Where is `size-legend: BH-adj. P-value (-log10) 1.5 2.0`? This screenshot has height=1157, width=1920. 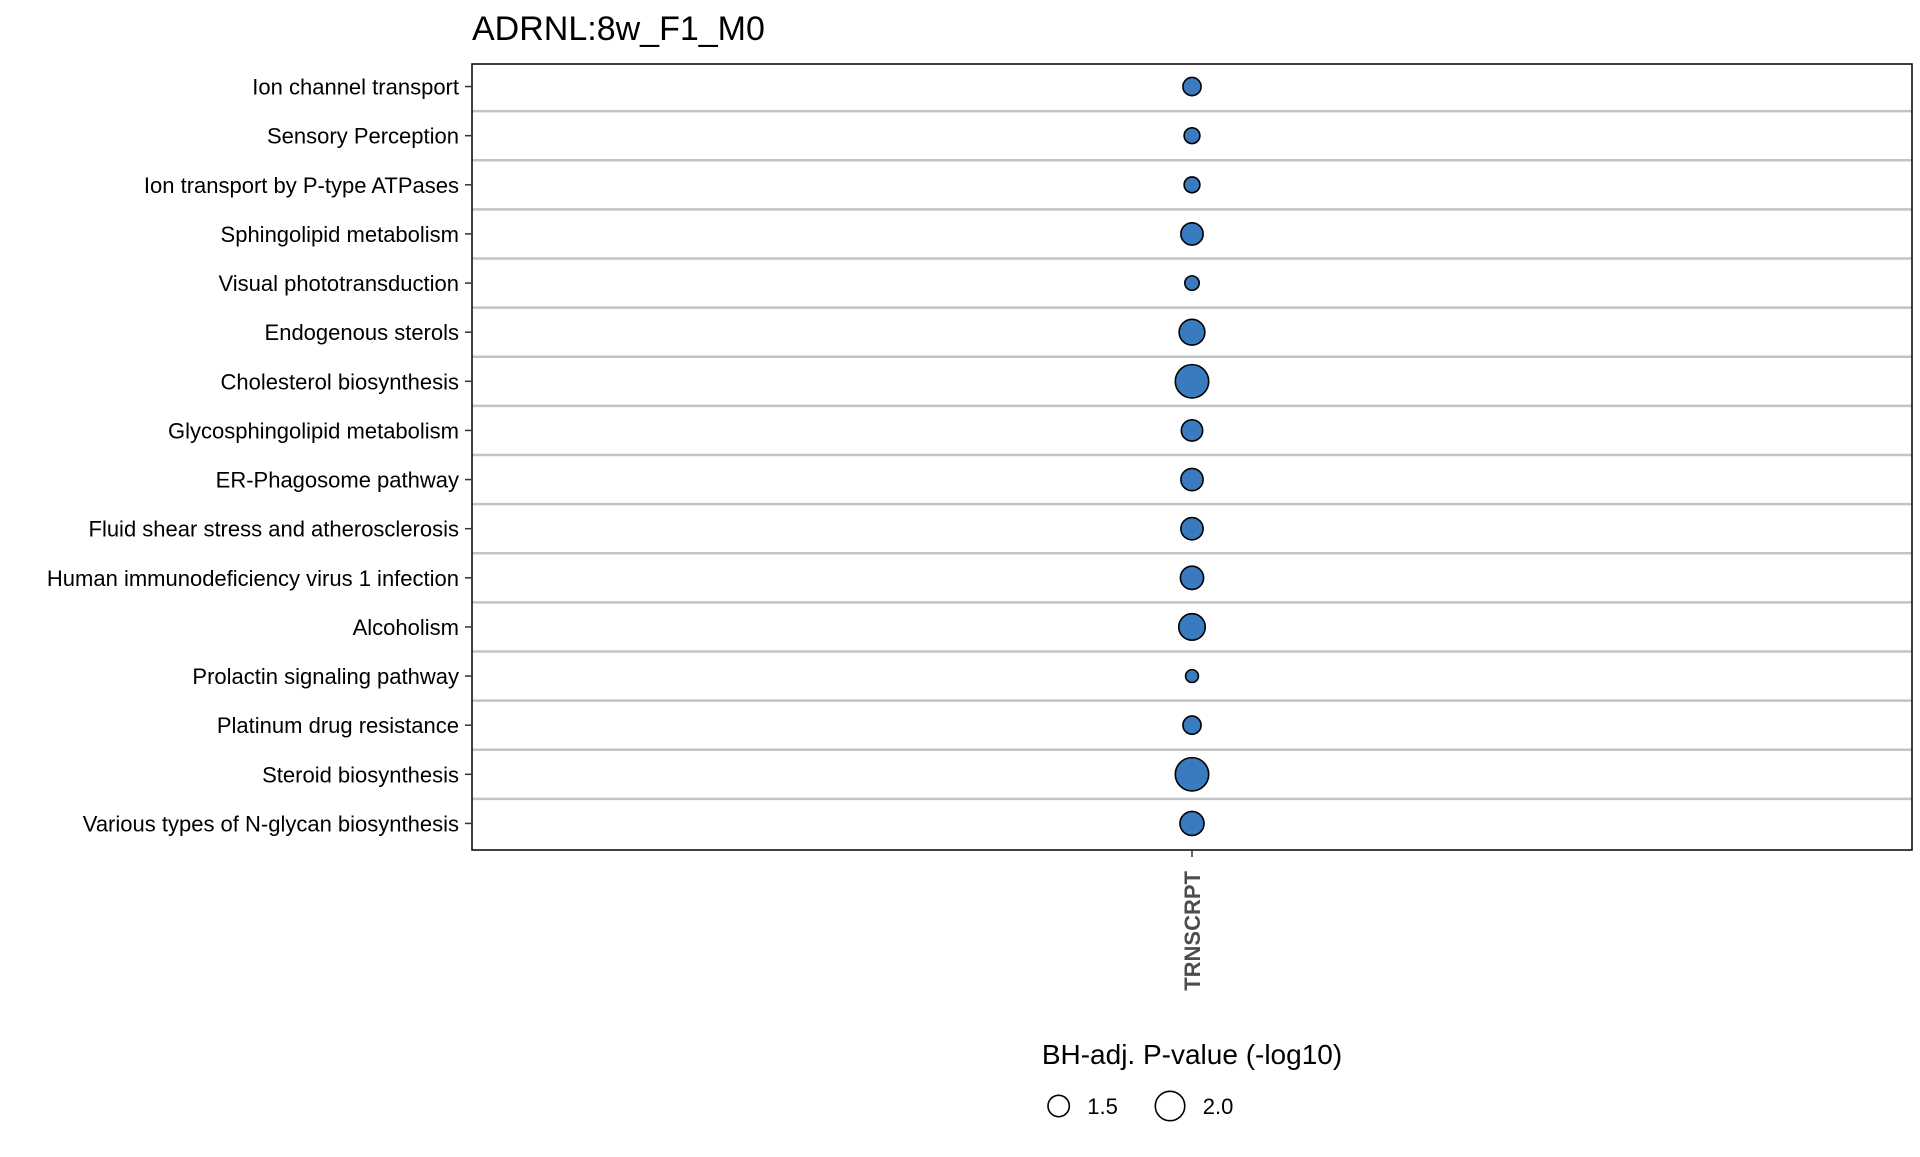
size-legend: BH-adj. P-value (-log10) 1.5 2.0 is located at coordinates (1192, 1080).